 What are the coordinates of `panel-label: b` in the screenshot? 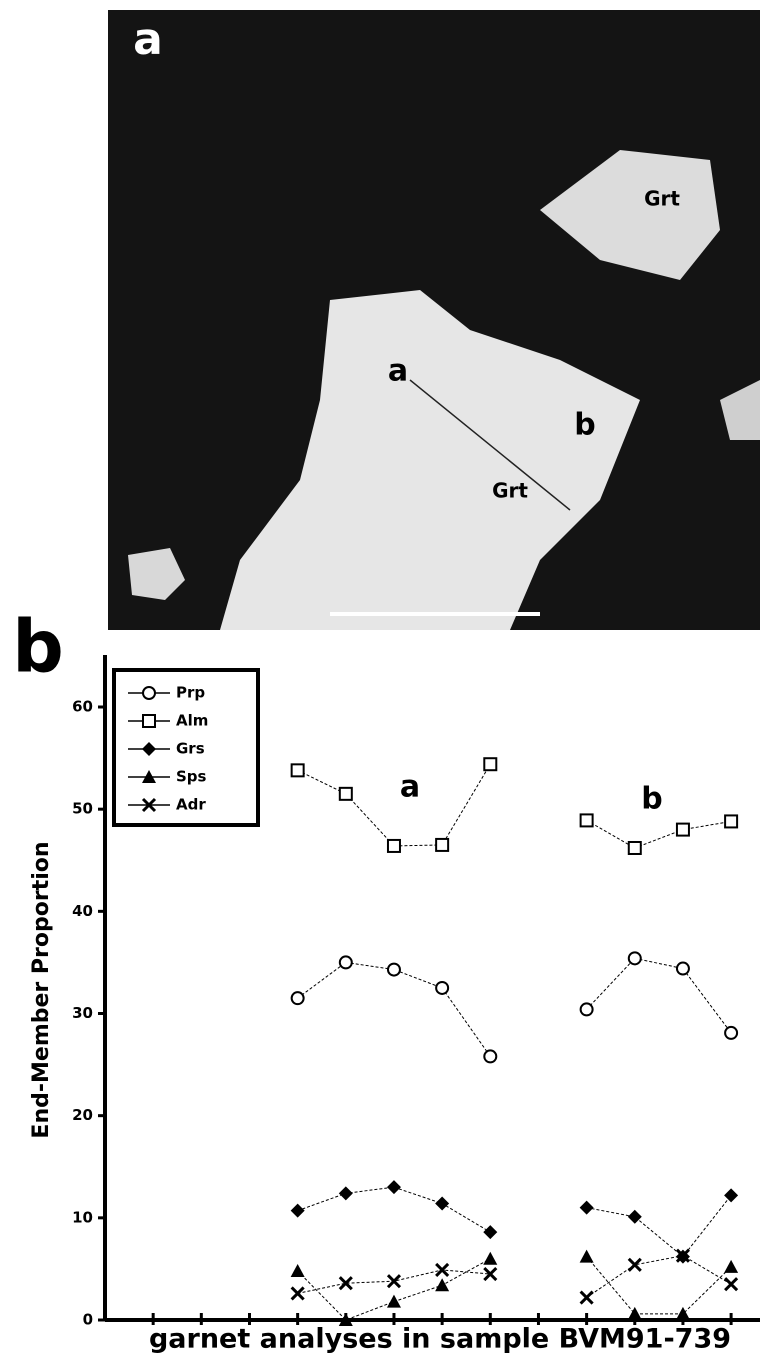 It's located at (38, 647).